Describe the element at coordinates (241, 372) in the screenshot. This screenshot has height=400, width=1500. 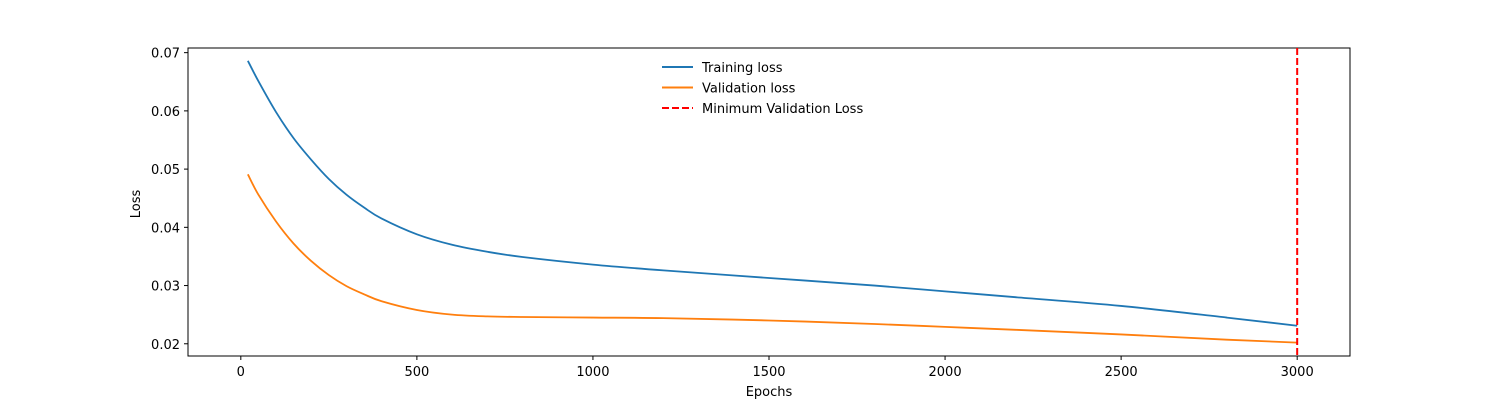
I see `x-tick-label: 0` at that location.